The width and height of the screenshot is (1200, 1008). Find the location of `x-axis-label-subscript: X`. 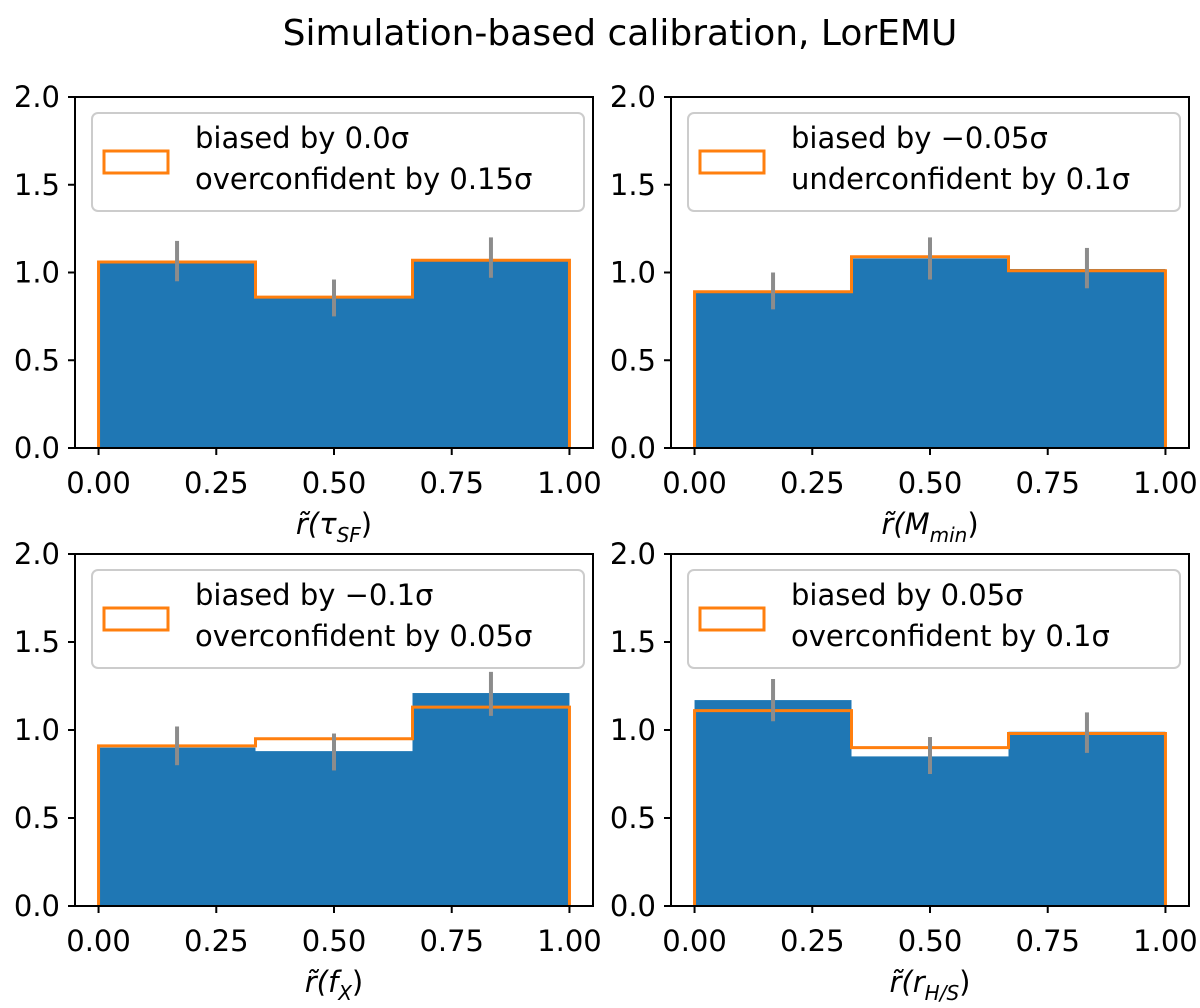

x-axis-label-subscript: X is located at coordinates (345, 993).